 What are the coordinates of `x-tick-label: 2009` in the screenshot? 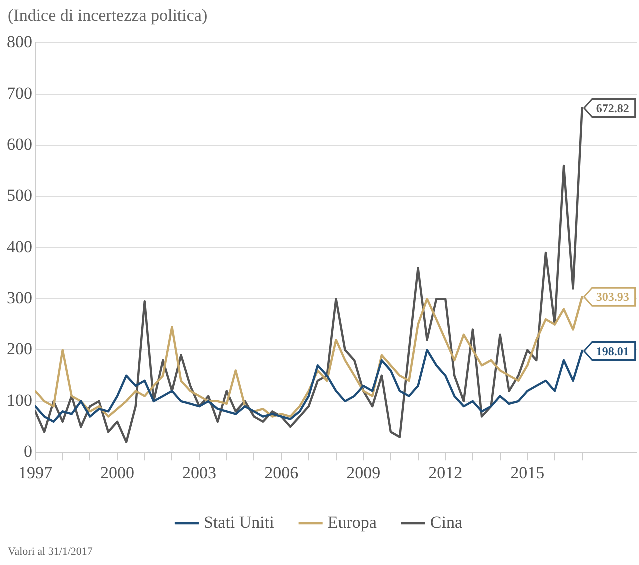 It's located at (363, 472).